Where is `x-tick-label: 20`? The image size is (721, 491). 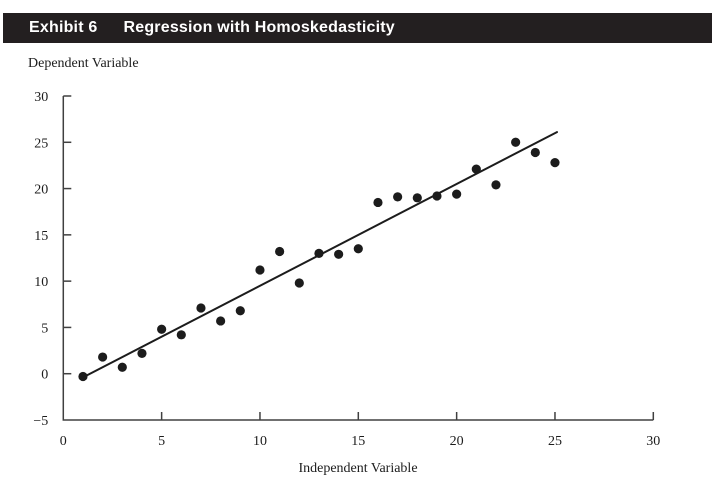
x-tick-label: 20 is located at coordinates (457, 441).